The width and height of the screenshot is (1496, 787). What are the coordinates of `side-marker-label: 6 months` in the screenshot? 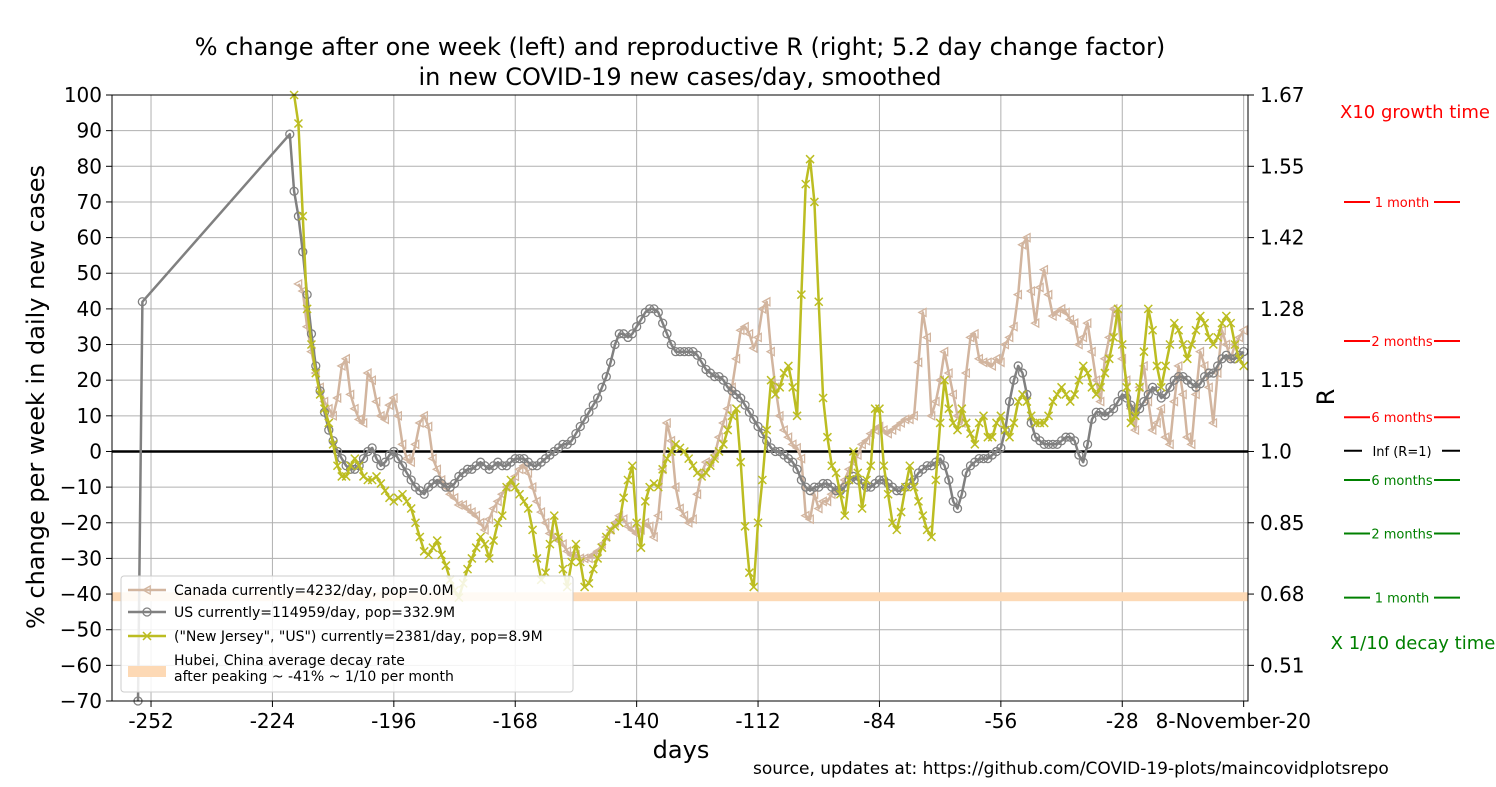 It's located at (1402, 481).